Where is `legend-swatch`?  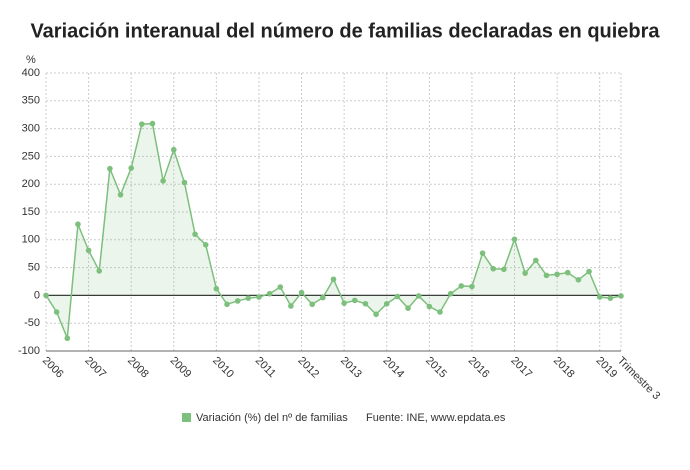
legend-swatch is located at coordinates (186, 417).